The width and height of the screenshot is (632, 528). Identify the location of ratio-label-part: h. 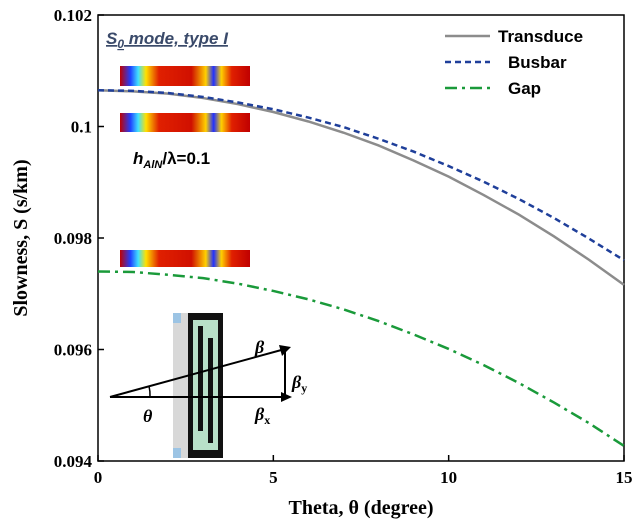
(138, 158).